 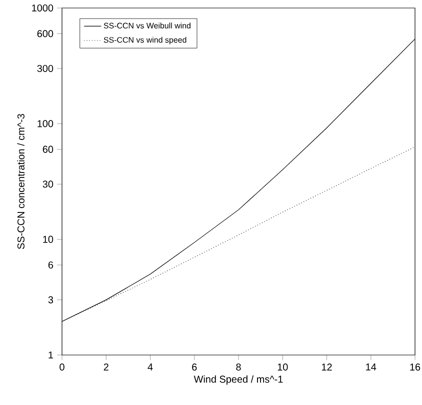 I want to click on x-tick-label: 8, so click(x=238, y=367).